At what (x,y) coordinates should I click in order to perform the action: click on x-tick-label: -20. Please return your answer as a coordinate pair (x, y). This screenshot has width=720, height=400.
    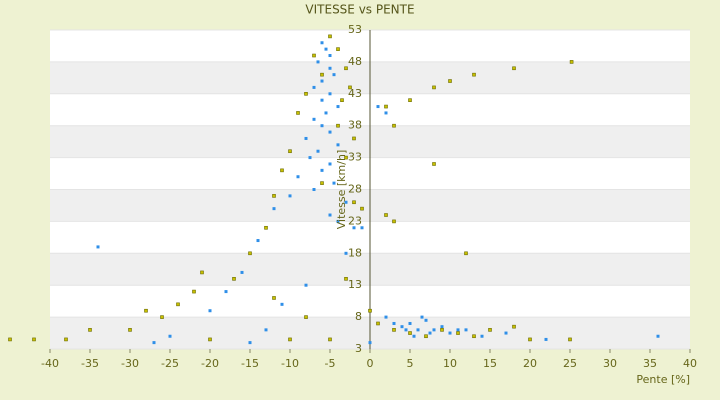
    Looking at the image, I should click on (210, 363).